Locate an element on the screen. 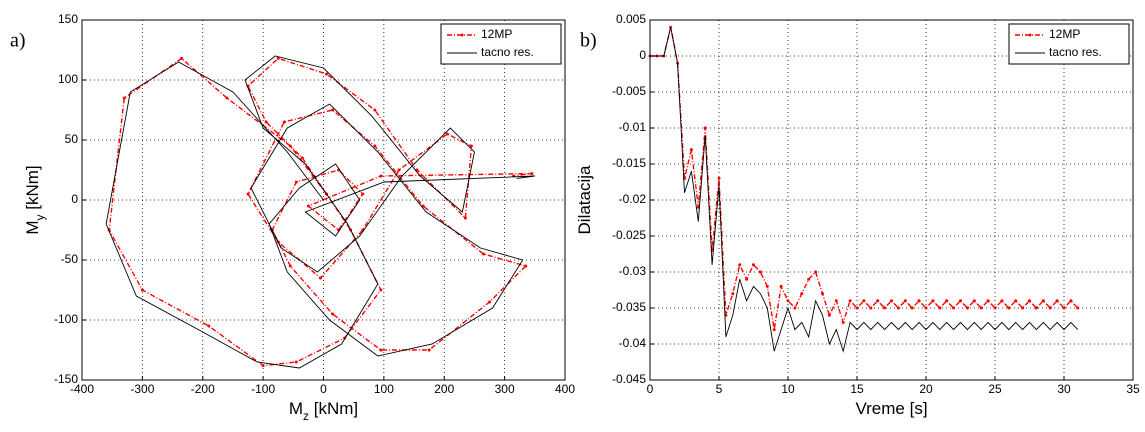 This screenshot has width=1145, height=432. y-tick-label: -0.03 is located at coordinates (633, 271).